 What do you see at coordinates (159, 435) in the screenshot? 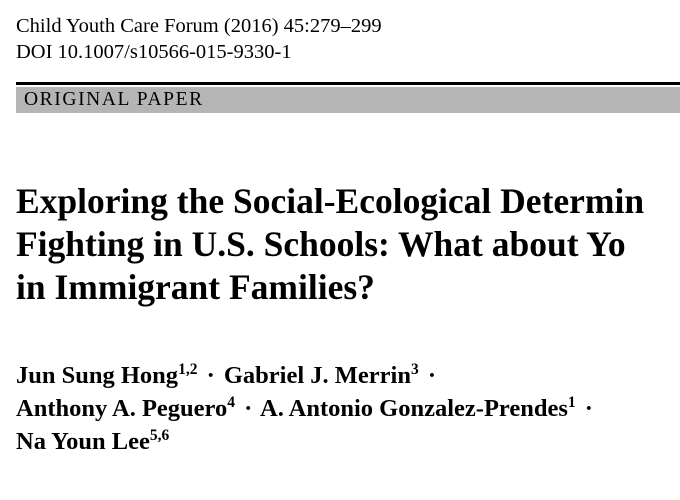
I see `author-affiliation: 5,6` at bounding box center [159, 435].